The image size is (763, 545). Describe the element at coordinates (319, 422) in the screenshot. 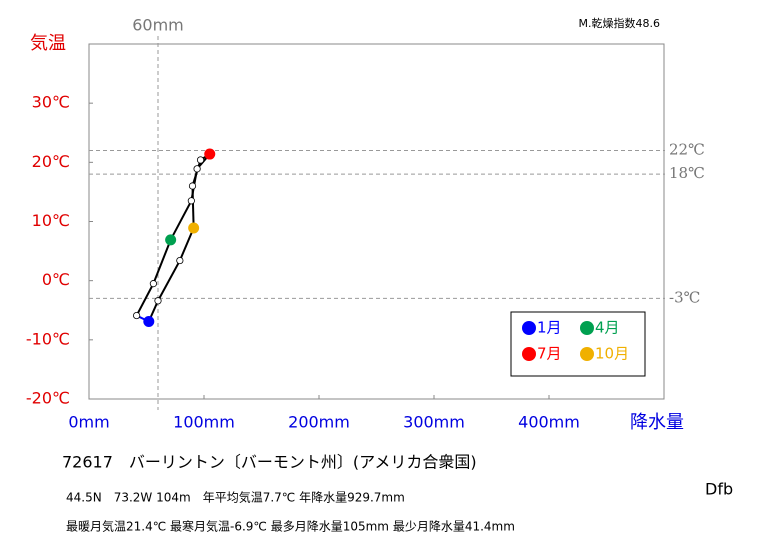

I see `x-tick-label: 200mm` at that location.